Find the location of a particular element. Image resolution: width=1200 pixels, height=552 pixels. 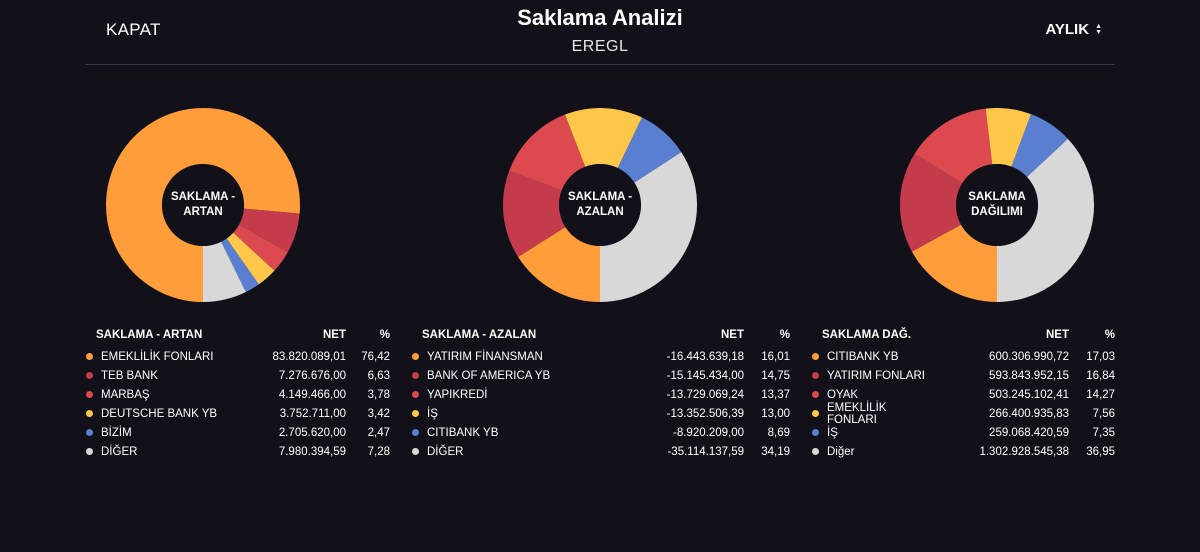

table-row: DEUTSCHE BANK YB 3.752.711,00 3,42 is located at coordinates (238, 413).